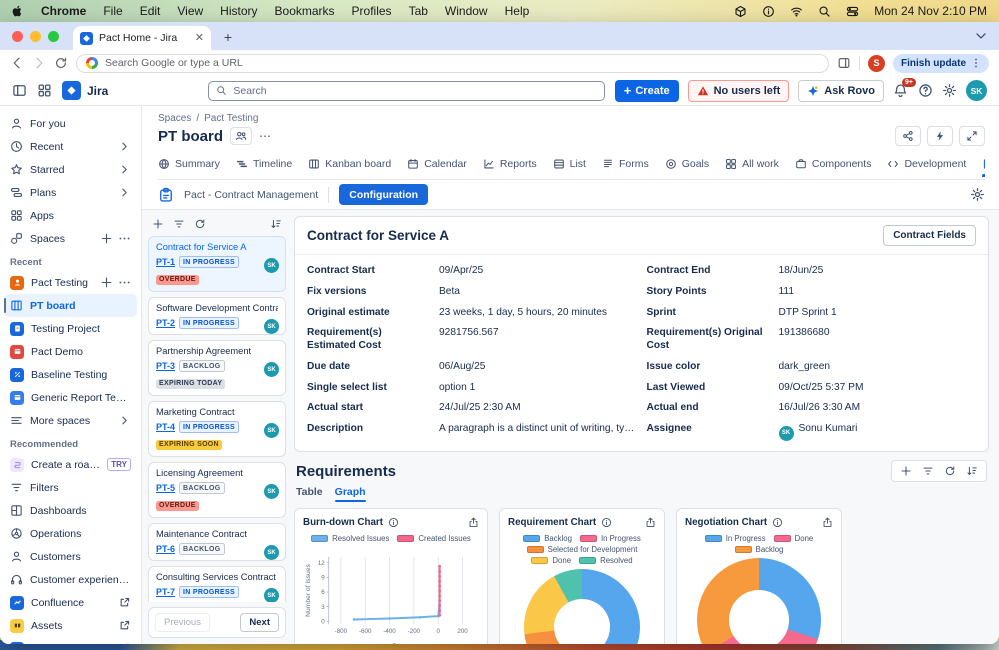 Image resolution: width=999 pixels, height=650 pixels. Describe the element at coordinates (70, 328) in the screenshot. I see `sidebar-item-testing-project: Testing Project` at that location.